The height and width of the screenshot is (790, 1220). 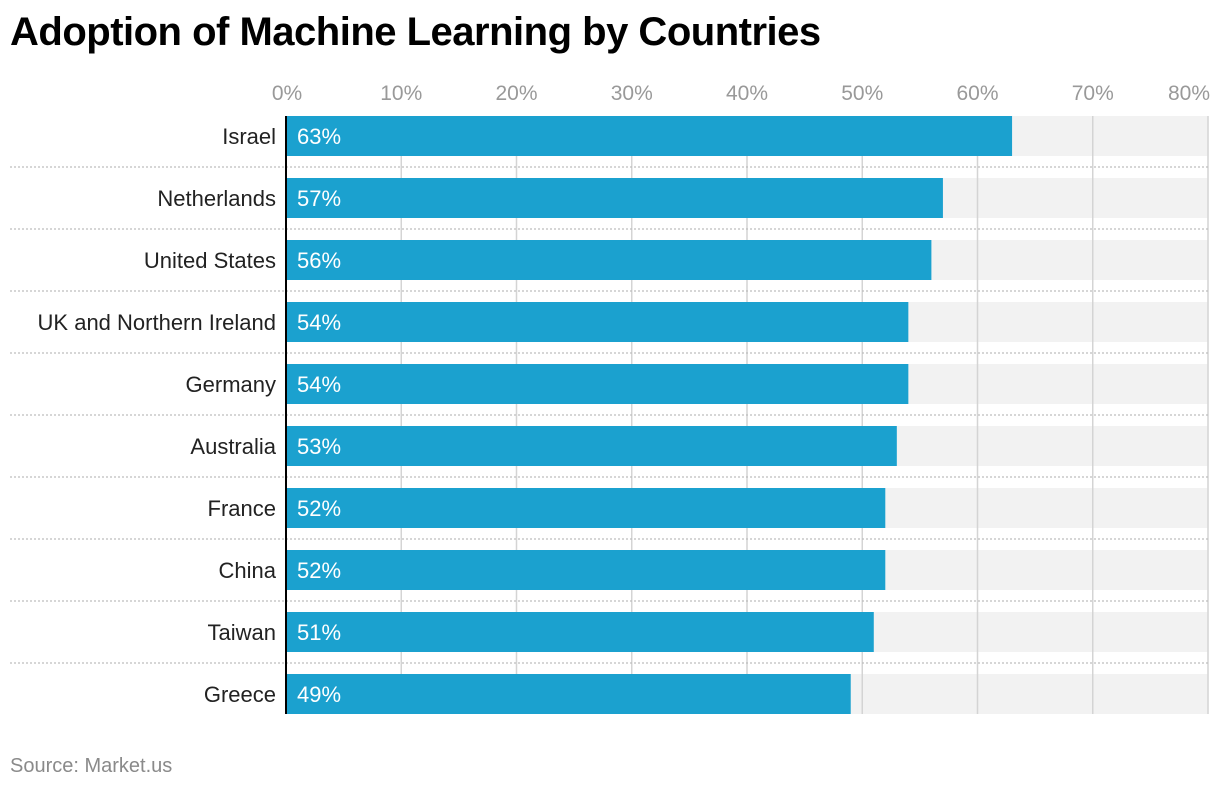 I want to click on tick-label: 60%, so click(x=977, y=93).